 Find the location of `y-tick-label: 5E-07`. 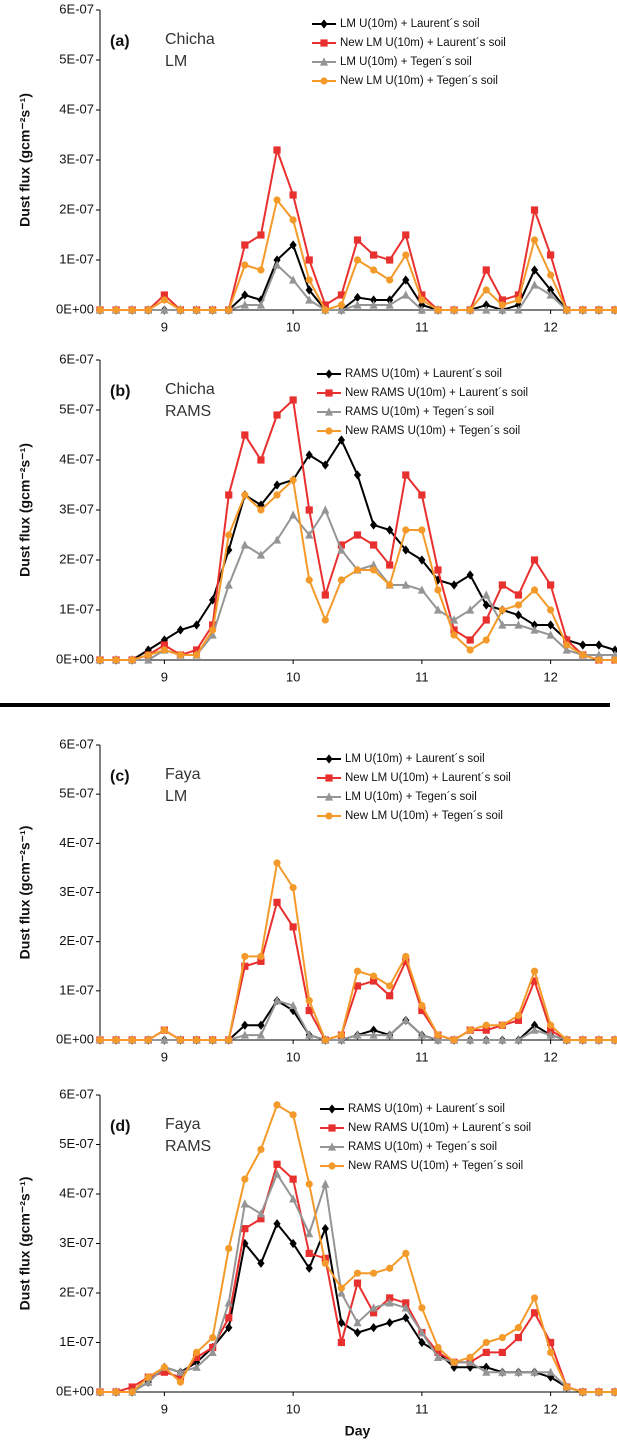

y-tick-label: 5E-07 is located at coordinates (76, 58).